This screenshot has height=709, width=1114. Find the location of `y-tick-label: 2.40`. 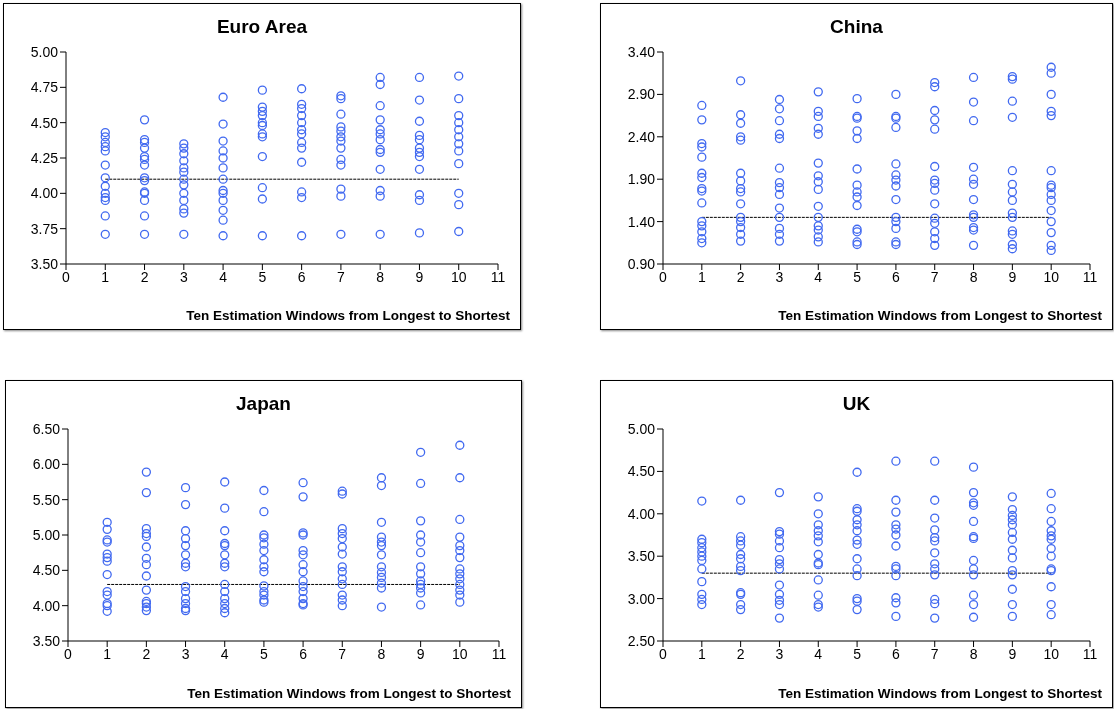

y-tick-label: 2.40 is located at coordinates (641, 136).